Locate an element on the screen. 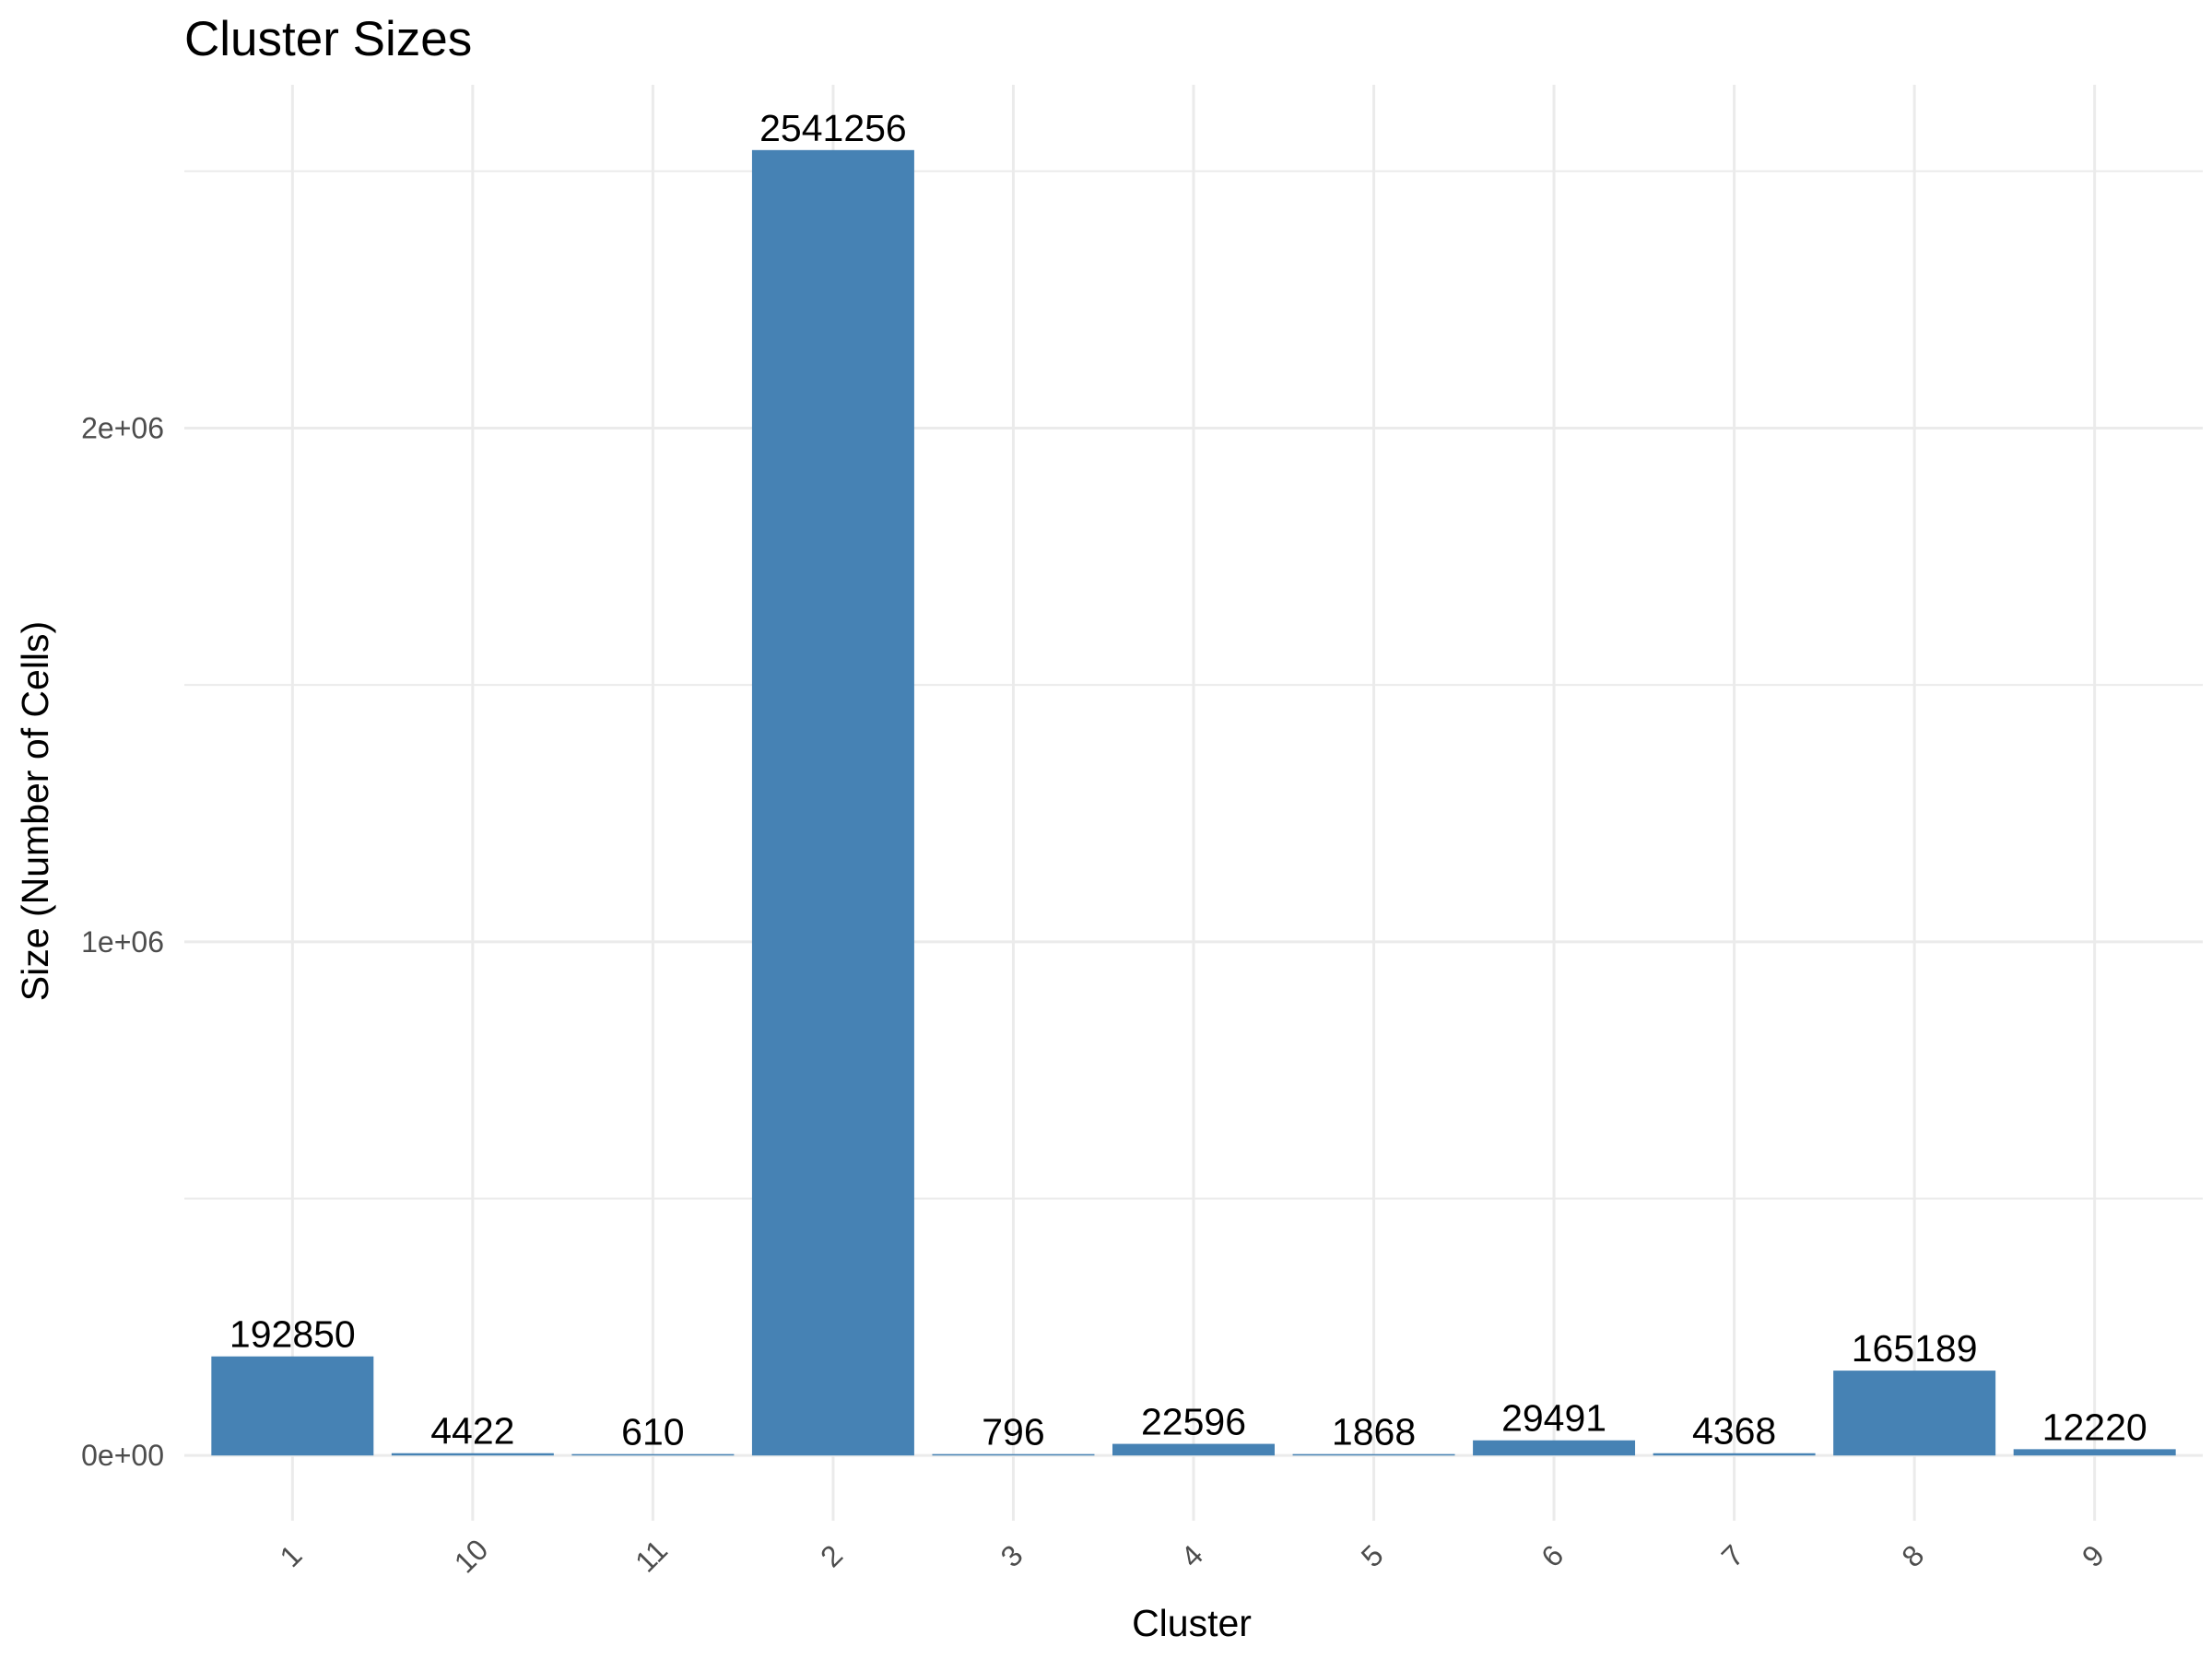 This screenshot has width=2212, height=1659. y-tick-label: 0e+00 is located at coordinates (122, 1455).